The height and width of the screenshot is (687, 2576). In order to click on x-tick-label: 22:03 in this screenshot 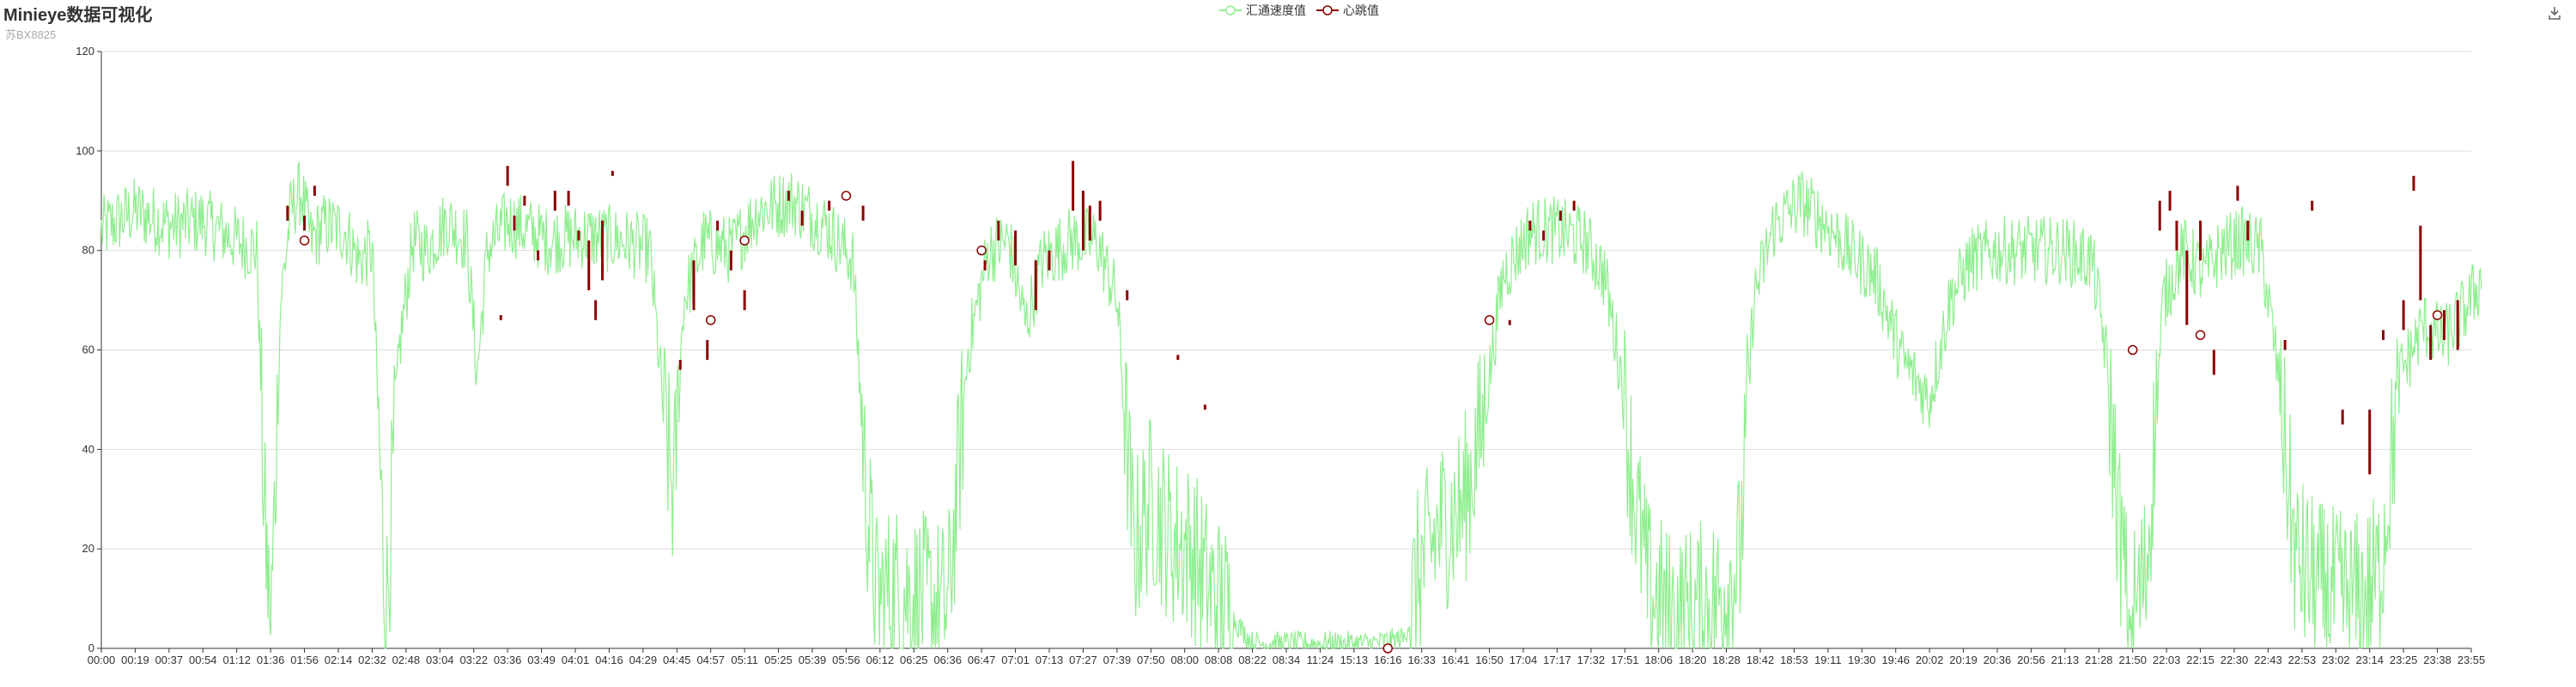, I will do `click(2167, 660)`.